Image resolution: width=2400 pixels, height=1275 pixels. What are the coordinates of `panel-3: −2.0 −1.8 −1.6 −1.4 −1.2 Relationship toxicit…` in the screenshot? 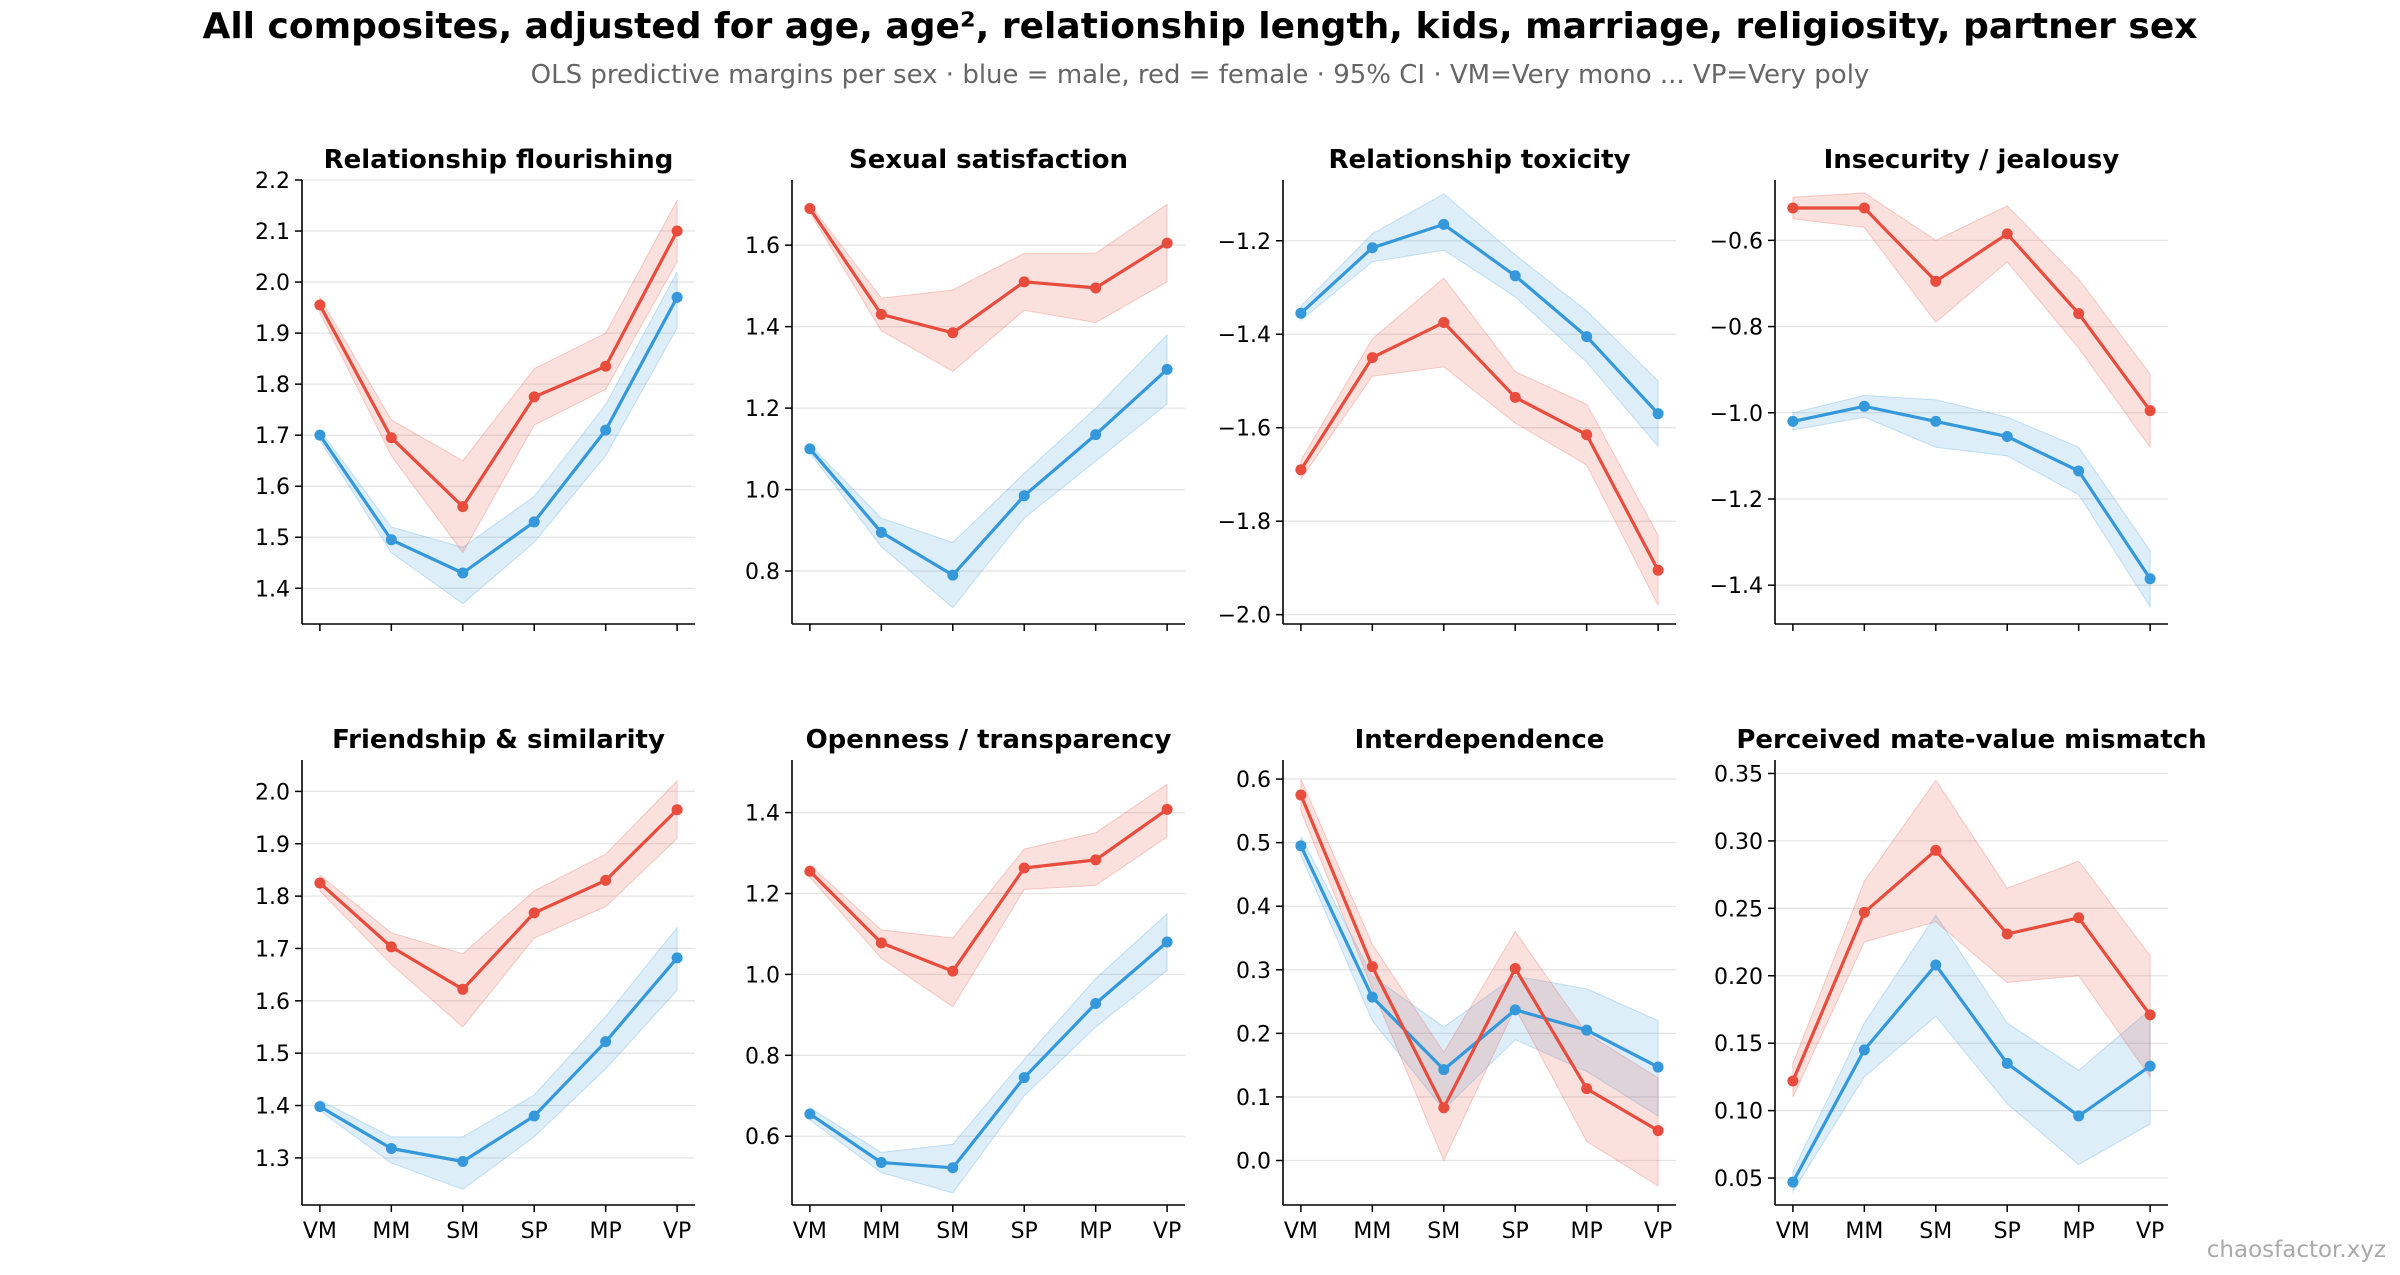 It's located at (1447, 388).